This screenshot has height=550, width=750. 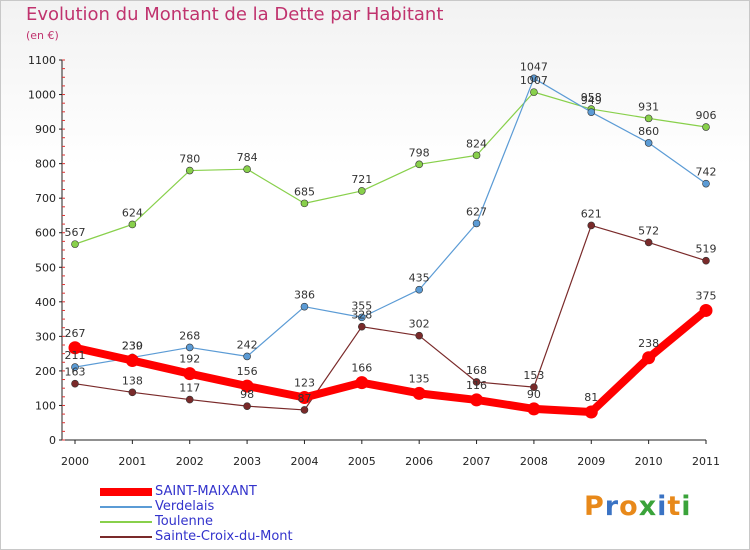 What do you see at coordinates (132, 346) in the screenshot?
I see `data-label: 230` at bounding box center [132, 346].